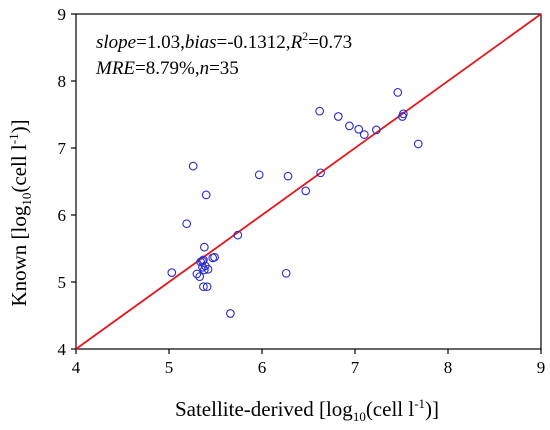  I want to click on y-tick-label: 4, so click(62, 349).